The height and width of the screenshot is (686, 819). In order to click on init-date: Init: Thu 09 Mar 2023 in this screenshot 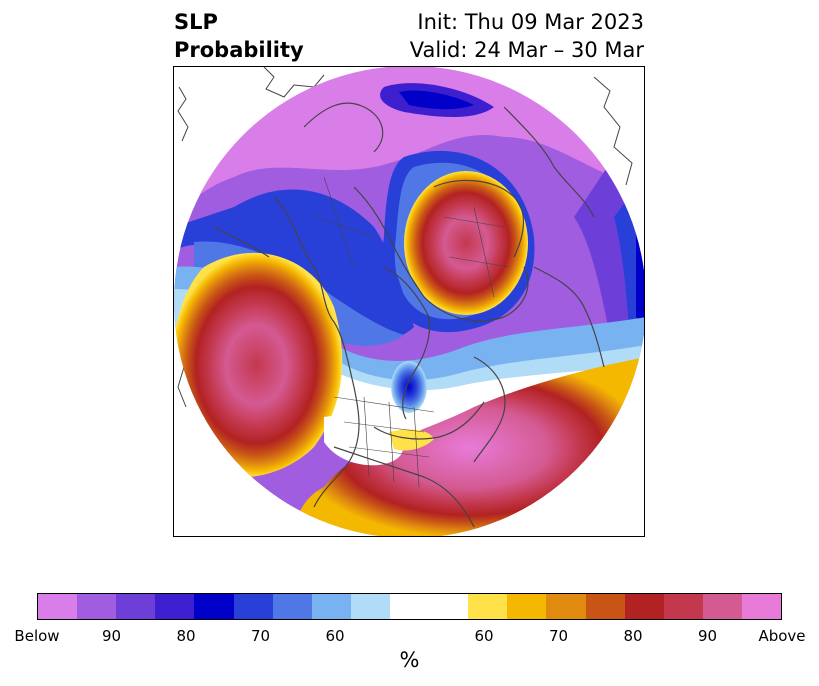, I will do `click(530, 22)`.